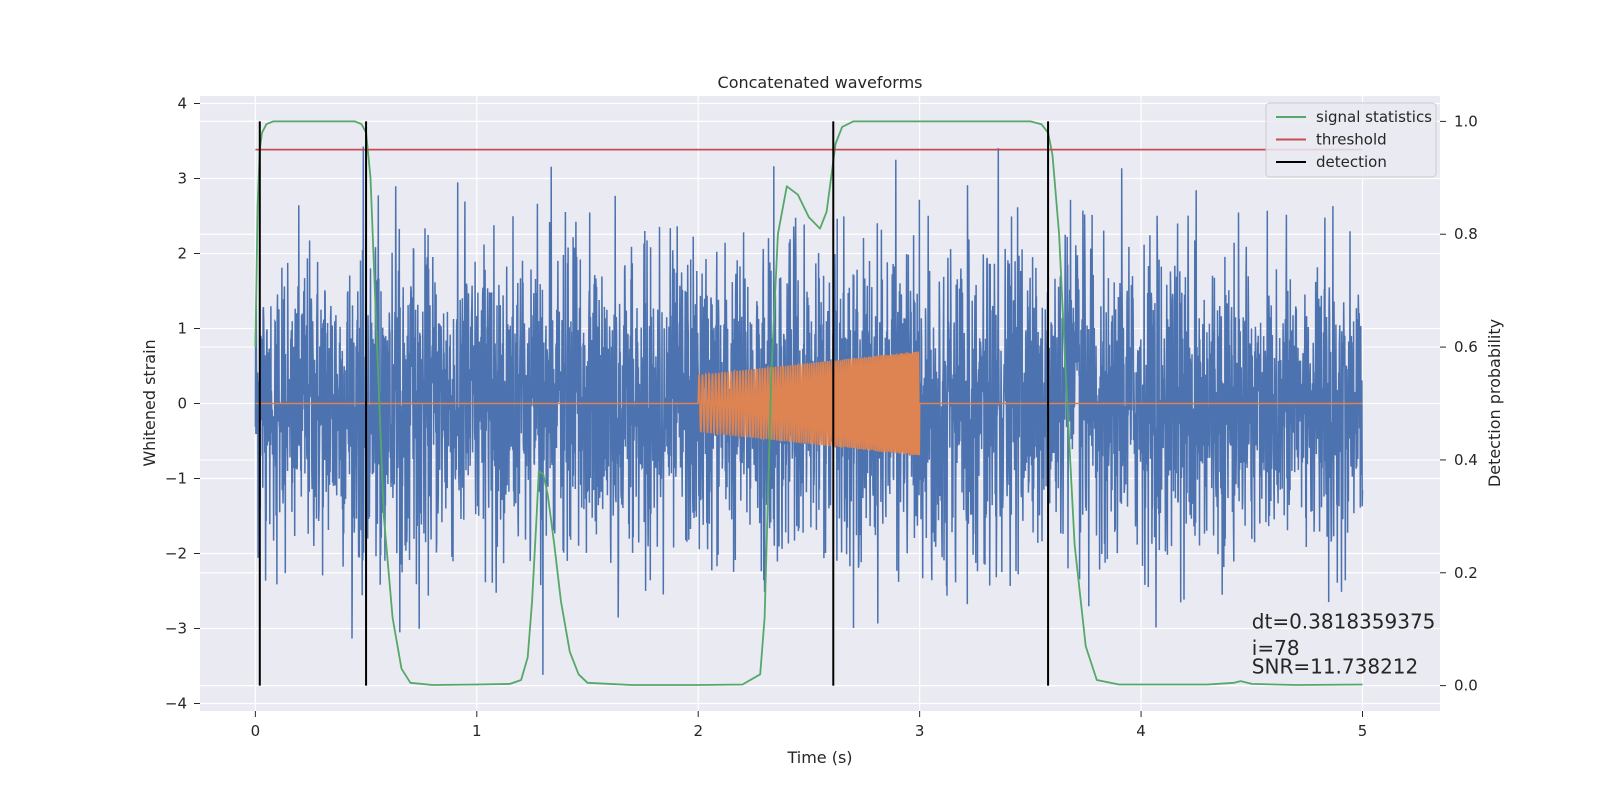  What do you see at coordinates (256, 731) in the screenshot?
I see `x-tick-label: 0` at bounding box center [256, 731].